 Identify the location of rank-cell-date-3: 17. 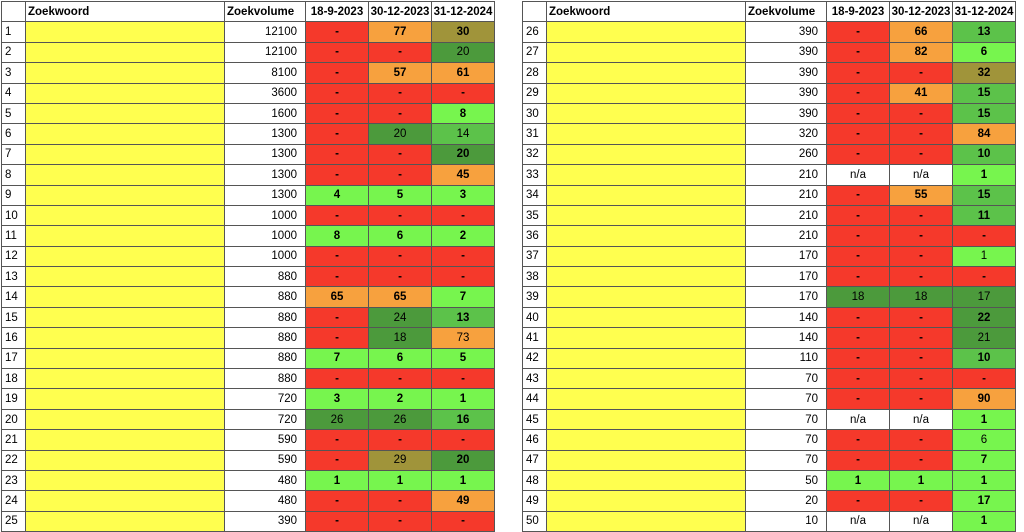
(984, 297).